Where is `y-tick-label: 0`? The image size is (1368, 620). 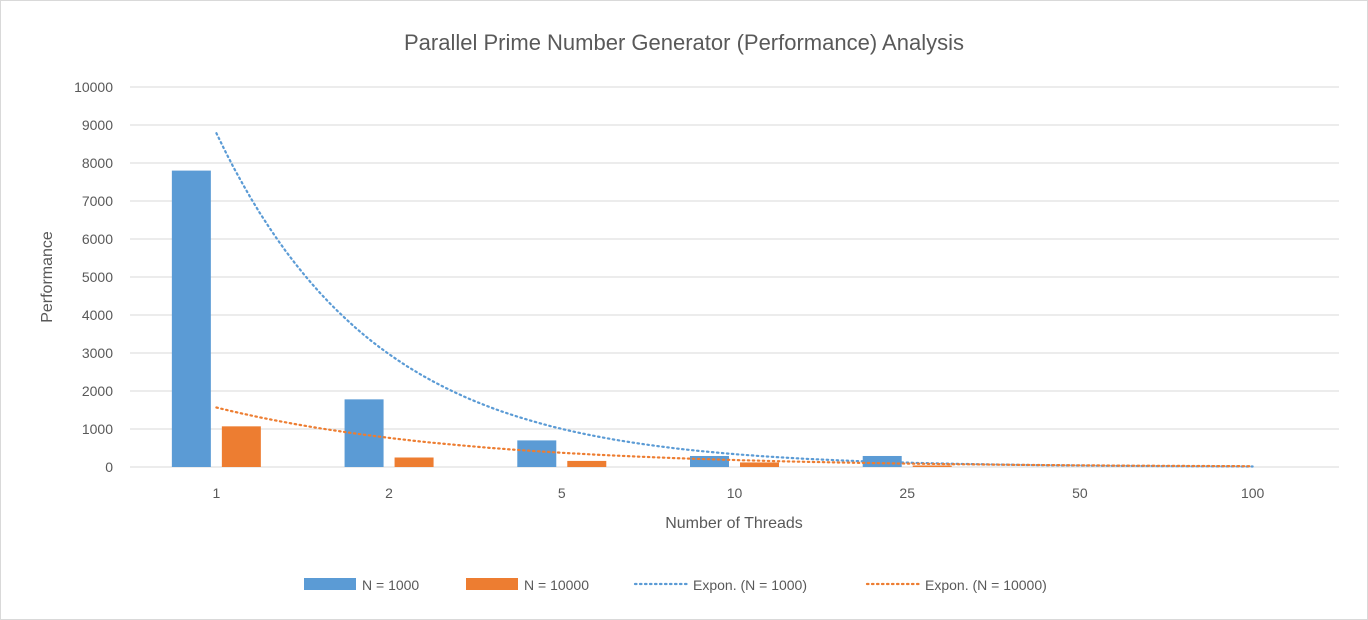
y-tick-label: 0 is located at coordinates (109, 467).